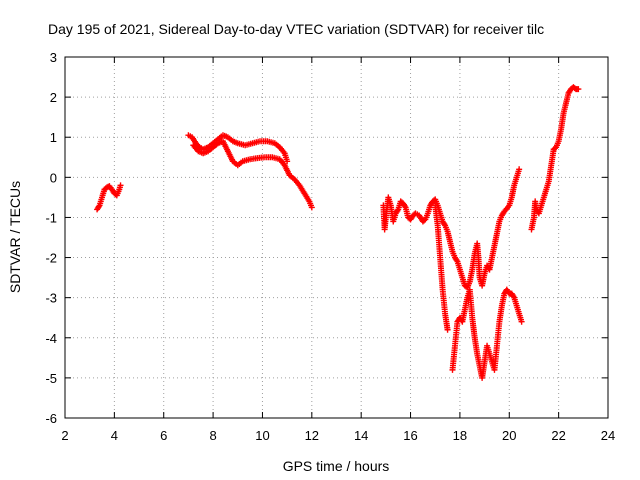 The height and width of the screenshot is (480, 640). Describe the element at coordinates (53, 177) in the screenshot. I see `y-tick-label: 0` at that location.